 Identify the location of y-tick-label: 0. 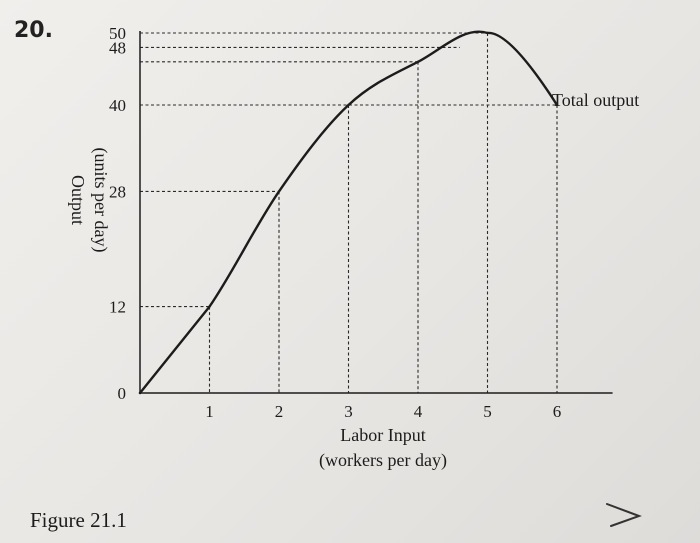
(122, 393).